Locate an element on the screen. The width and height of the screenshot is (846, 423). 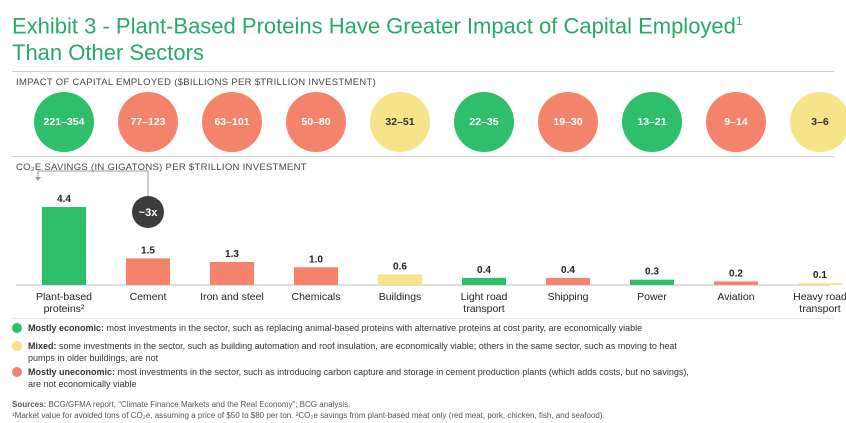
impact-bubble-value: 3–6 is located at coordinates (820, 122).